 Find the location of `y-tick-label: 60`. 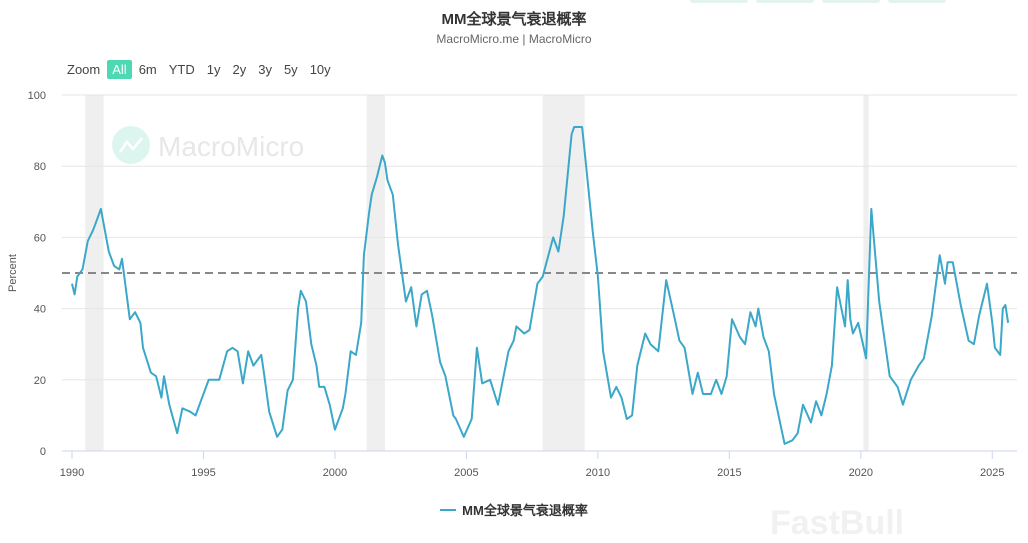

y-tick-label: 60 is located at coordinates (40, 238).